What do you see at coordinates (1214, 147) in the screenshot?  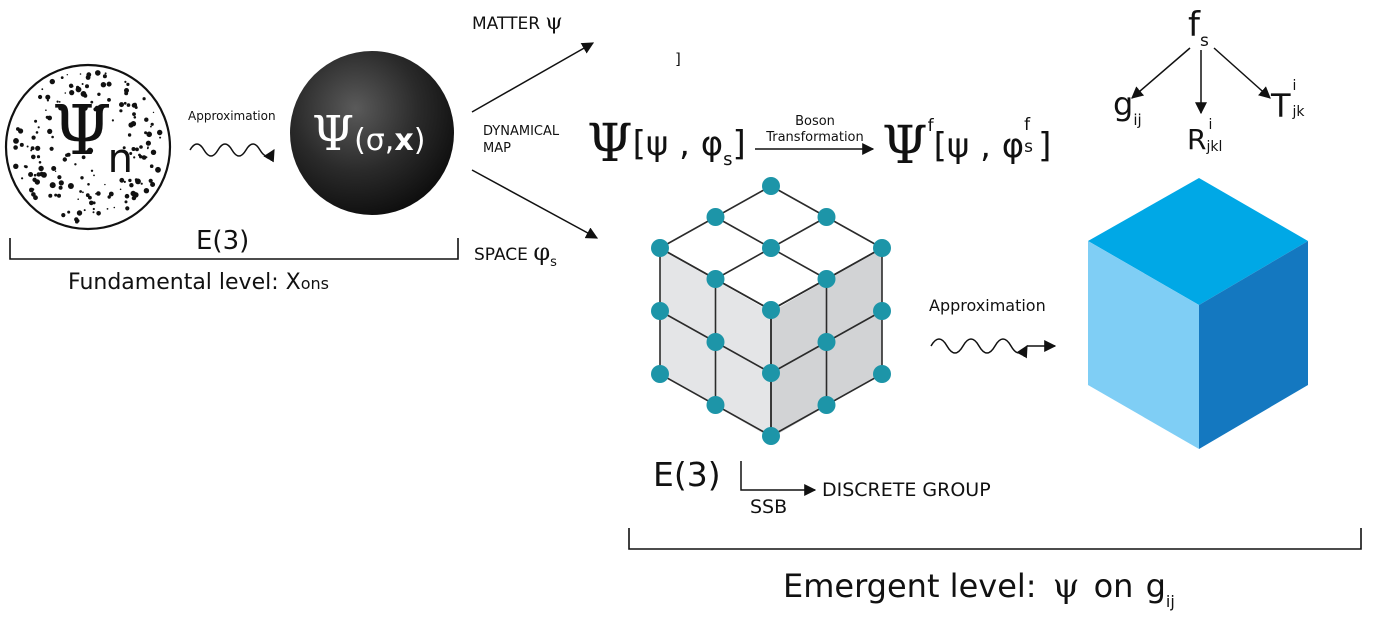 I see `tree-curvature-sub: jkl` at bounding box center [1214, 147].